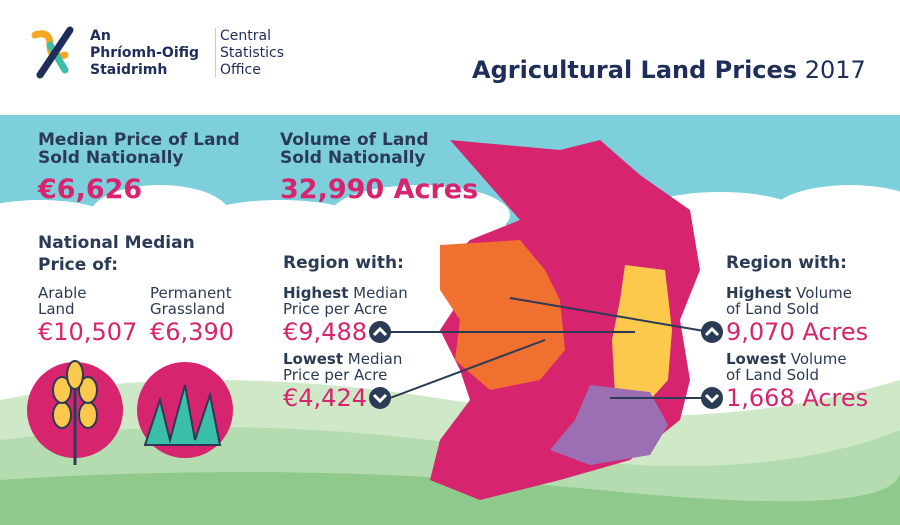 The height and width of the screenshot is (525, 900). Describe the element at coordinates (88, 332) in the screenshot. I see `value: €10,507` at that location.